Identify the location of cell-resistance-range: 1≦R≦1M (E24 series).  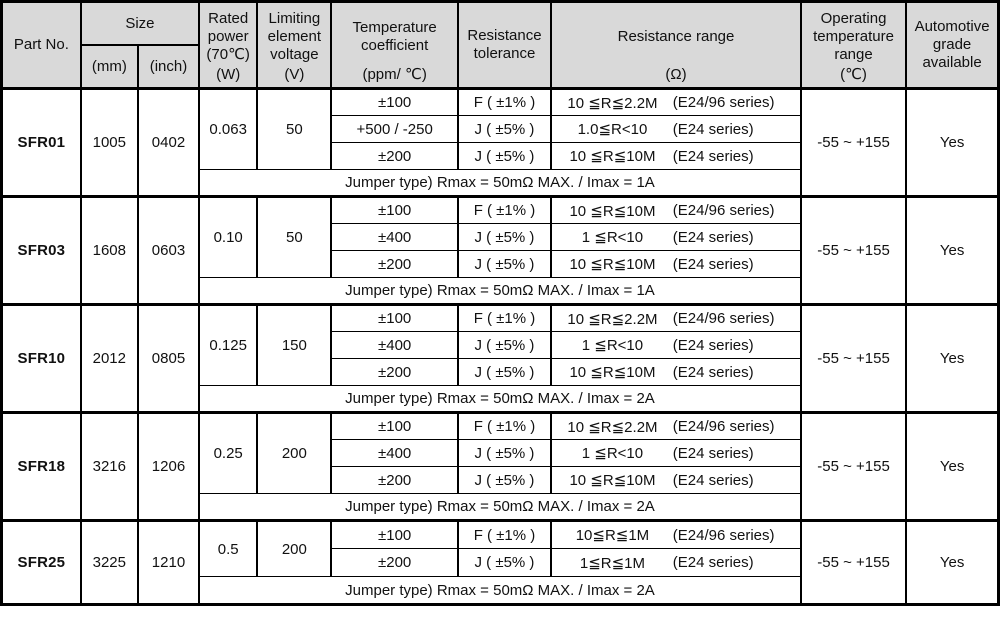
(676, 562).